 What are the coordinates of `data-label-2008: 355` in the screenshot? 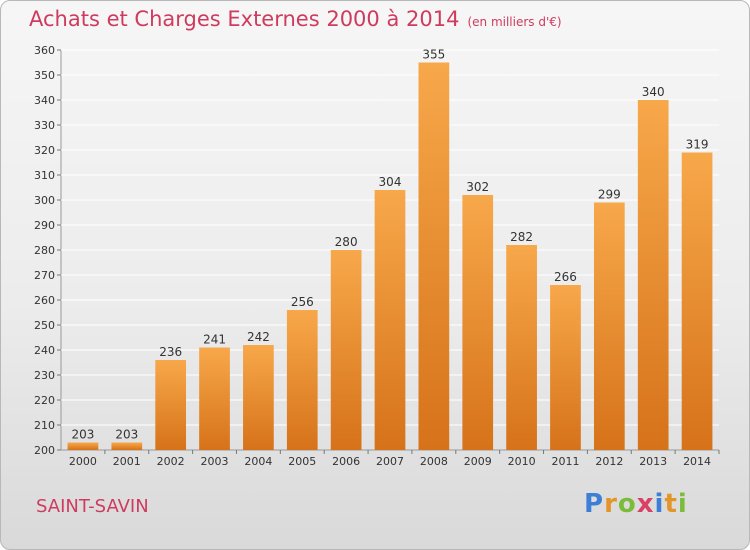 It's located at (433, 55).